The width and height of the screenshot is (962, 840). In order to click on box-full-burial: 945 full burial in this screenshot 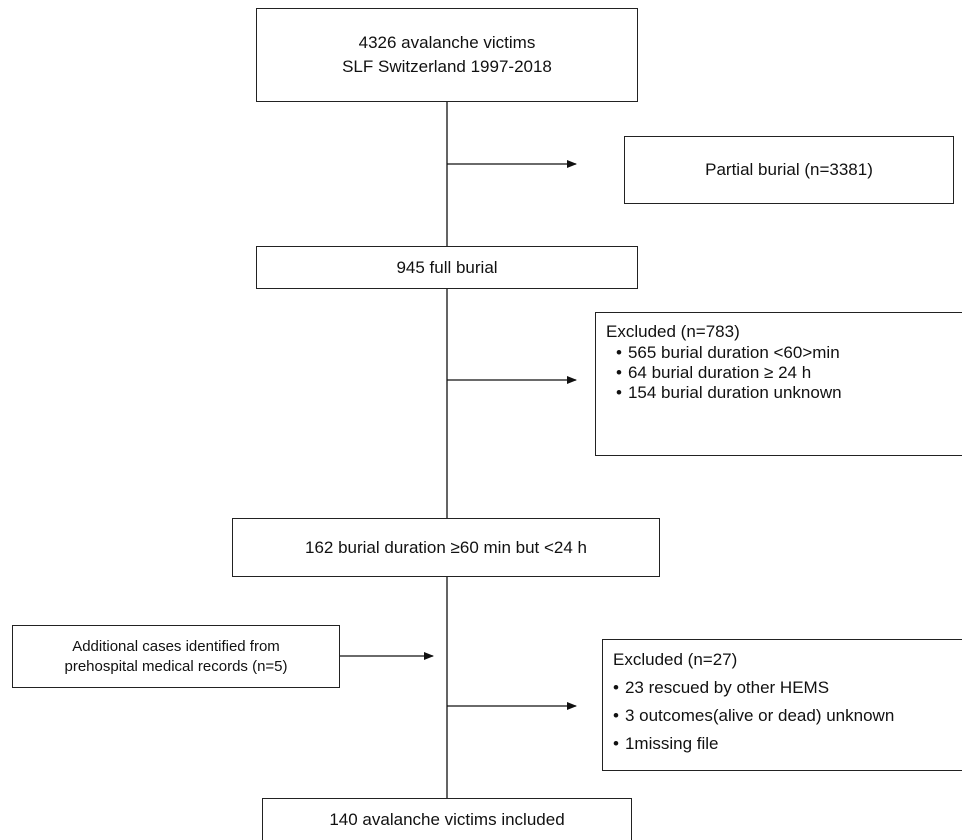, I will do `click(447, 267)`.